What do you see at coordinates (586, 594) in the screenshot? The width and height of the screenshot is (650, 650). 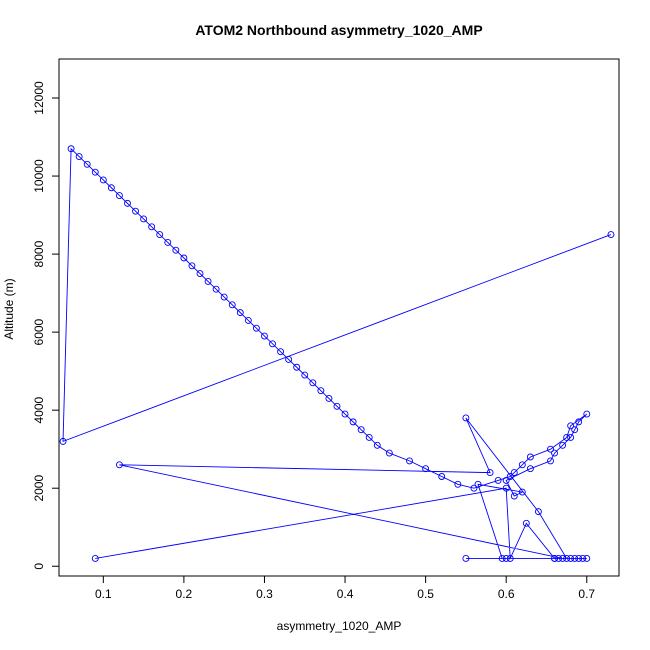 I see `x-tick-label: 0.7` at bounding box center [586, 594].